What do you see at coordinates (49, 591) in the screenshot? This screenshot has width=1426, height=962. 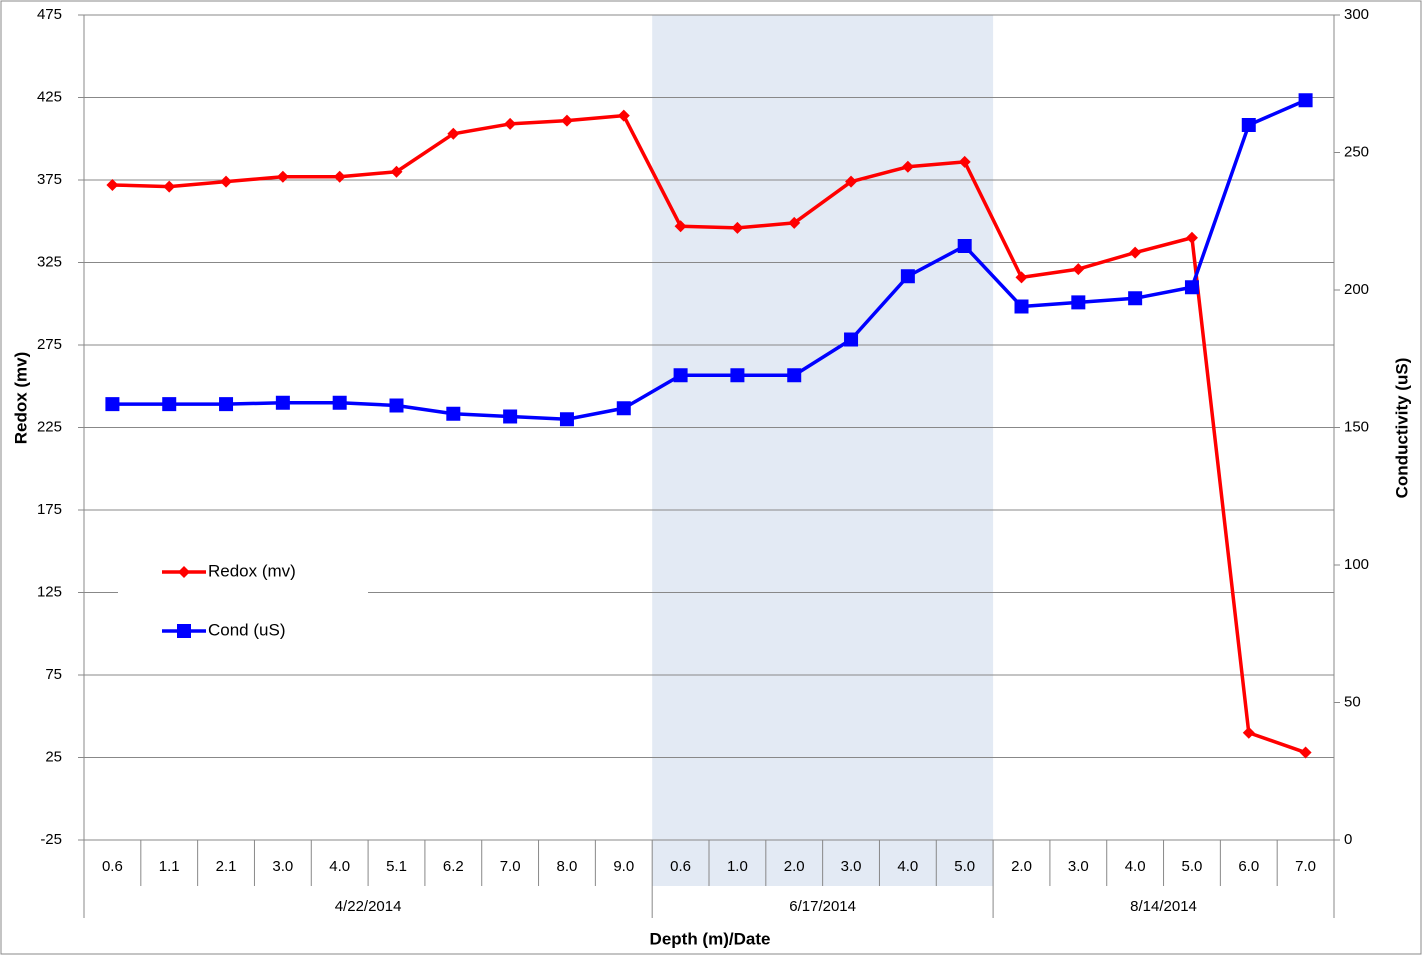 I see `y-tick-label: 125` at bounding box center [49, 591].